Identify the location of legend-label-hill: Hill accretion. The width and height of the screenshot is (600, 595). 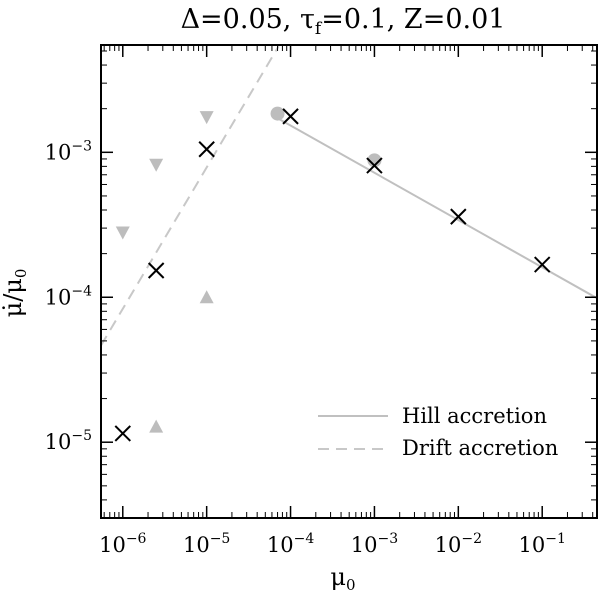
(474, 416).